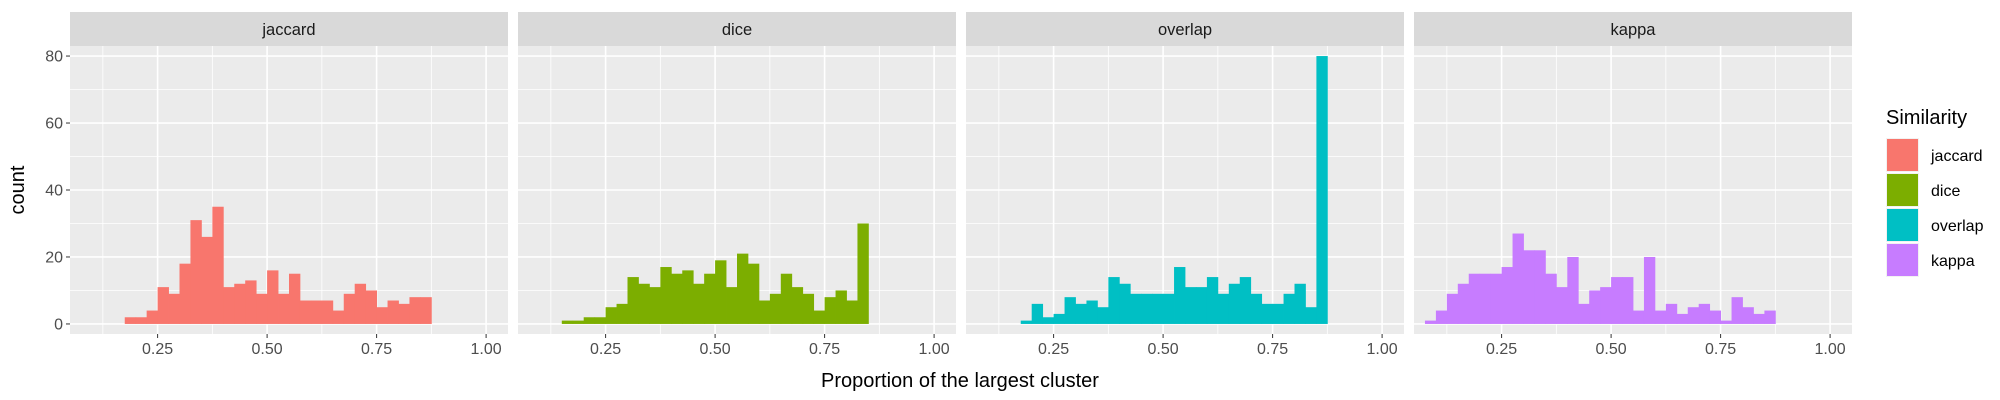  What do you see at coordinates (1945, 191) in the screenshot?
I see `legend-label: dice` at bounding box center [1945, 191].